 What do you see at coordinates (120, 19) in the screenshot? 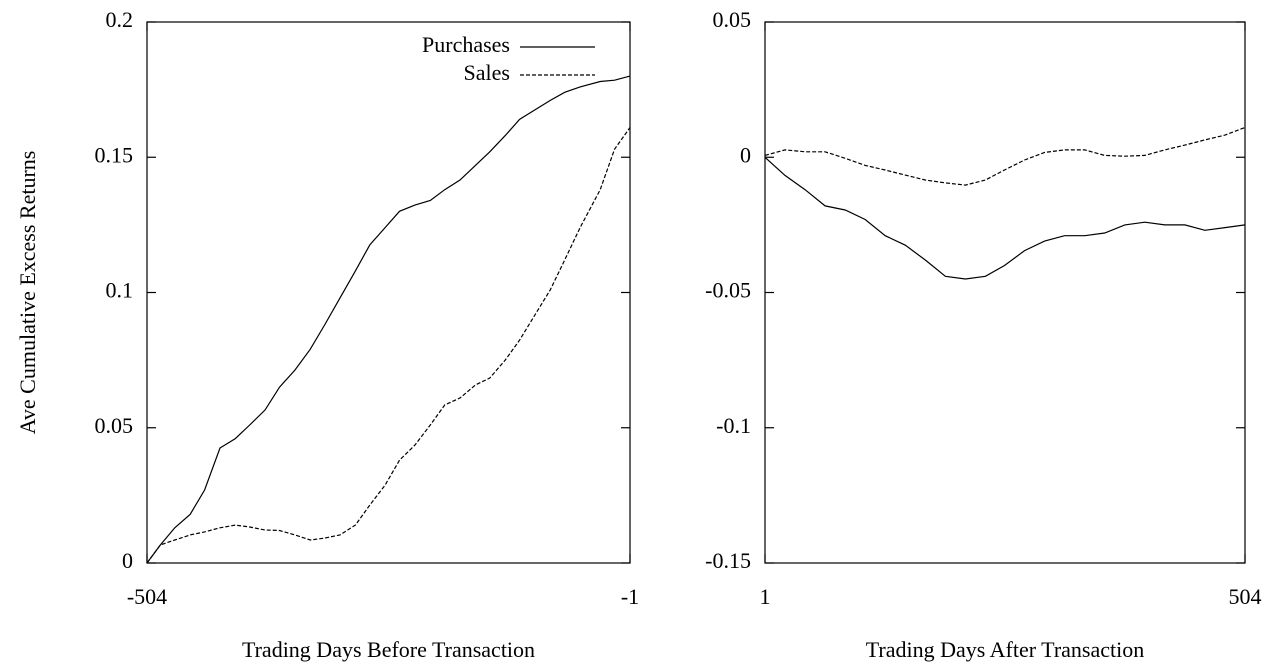
I see `y-tick-label: 0.2` at bounding box center [120, 19].